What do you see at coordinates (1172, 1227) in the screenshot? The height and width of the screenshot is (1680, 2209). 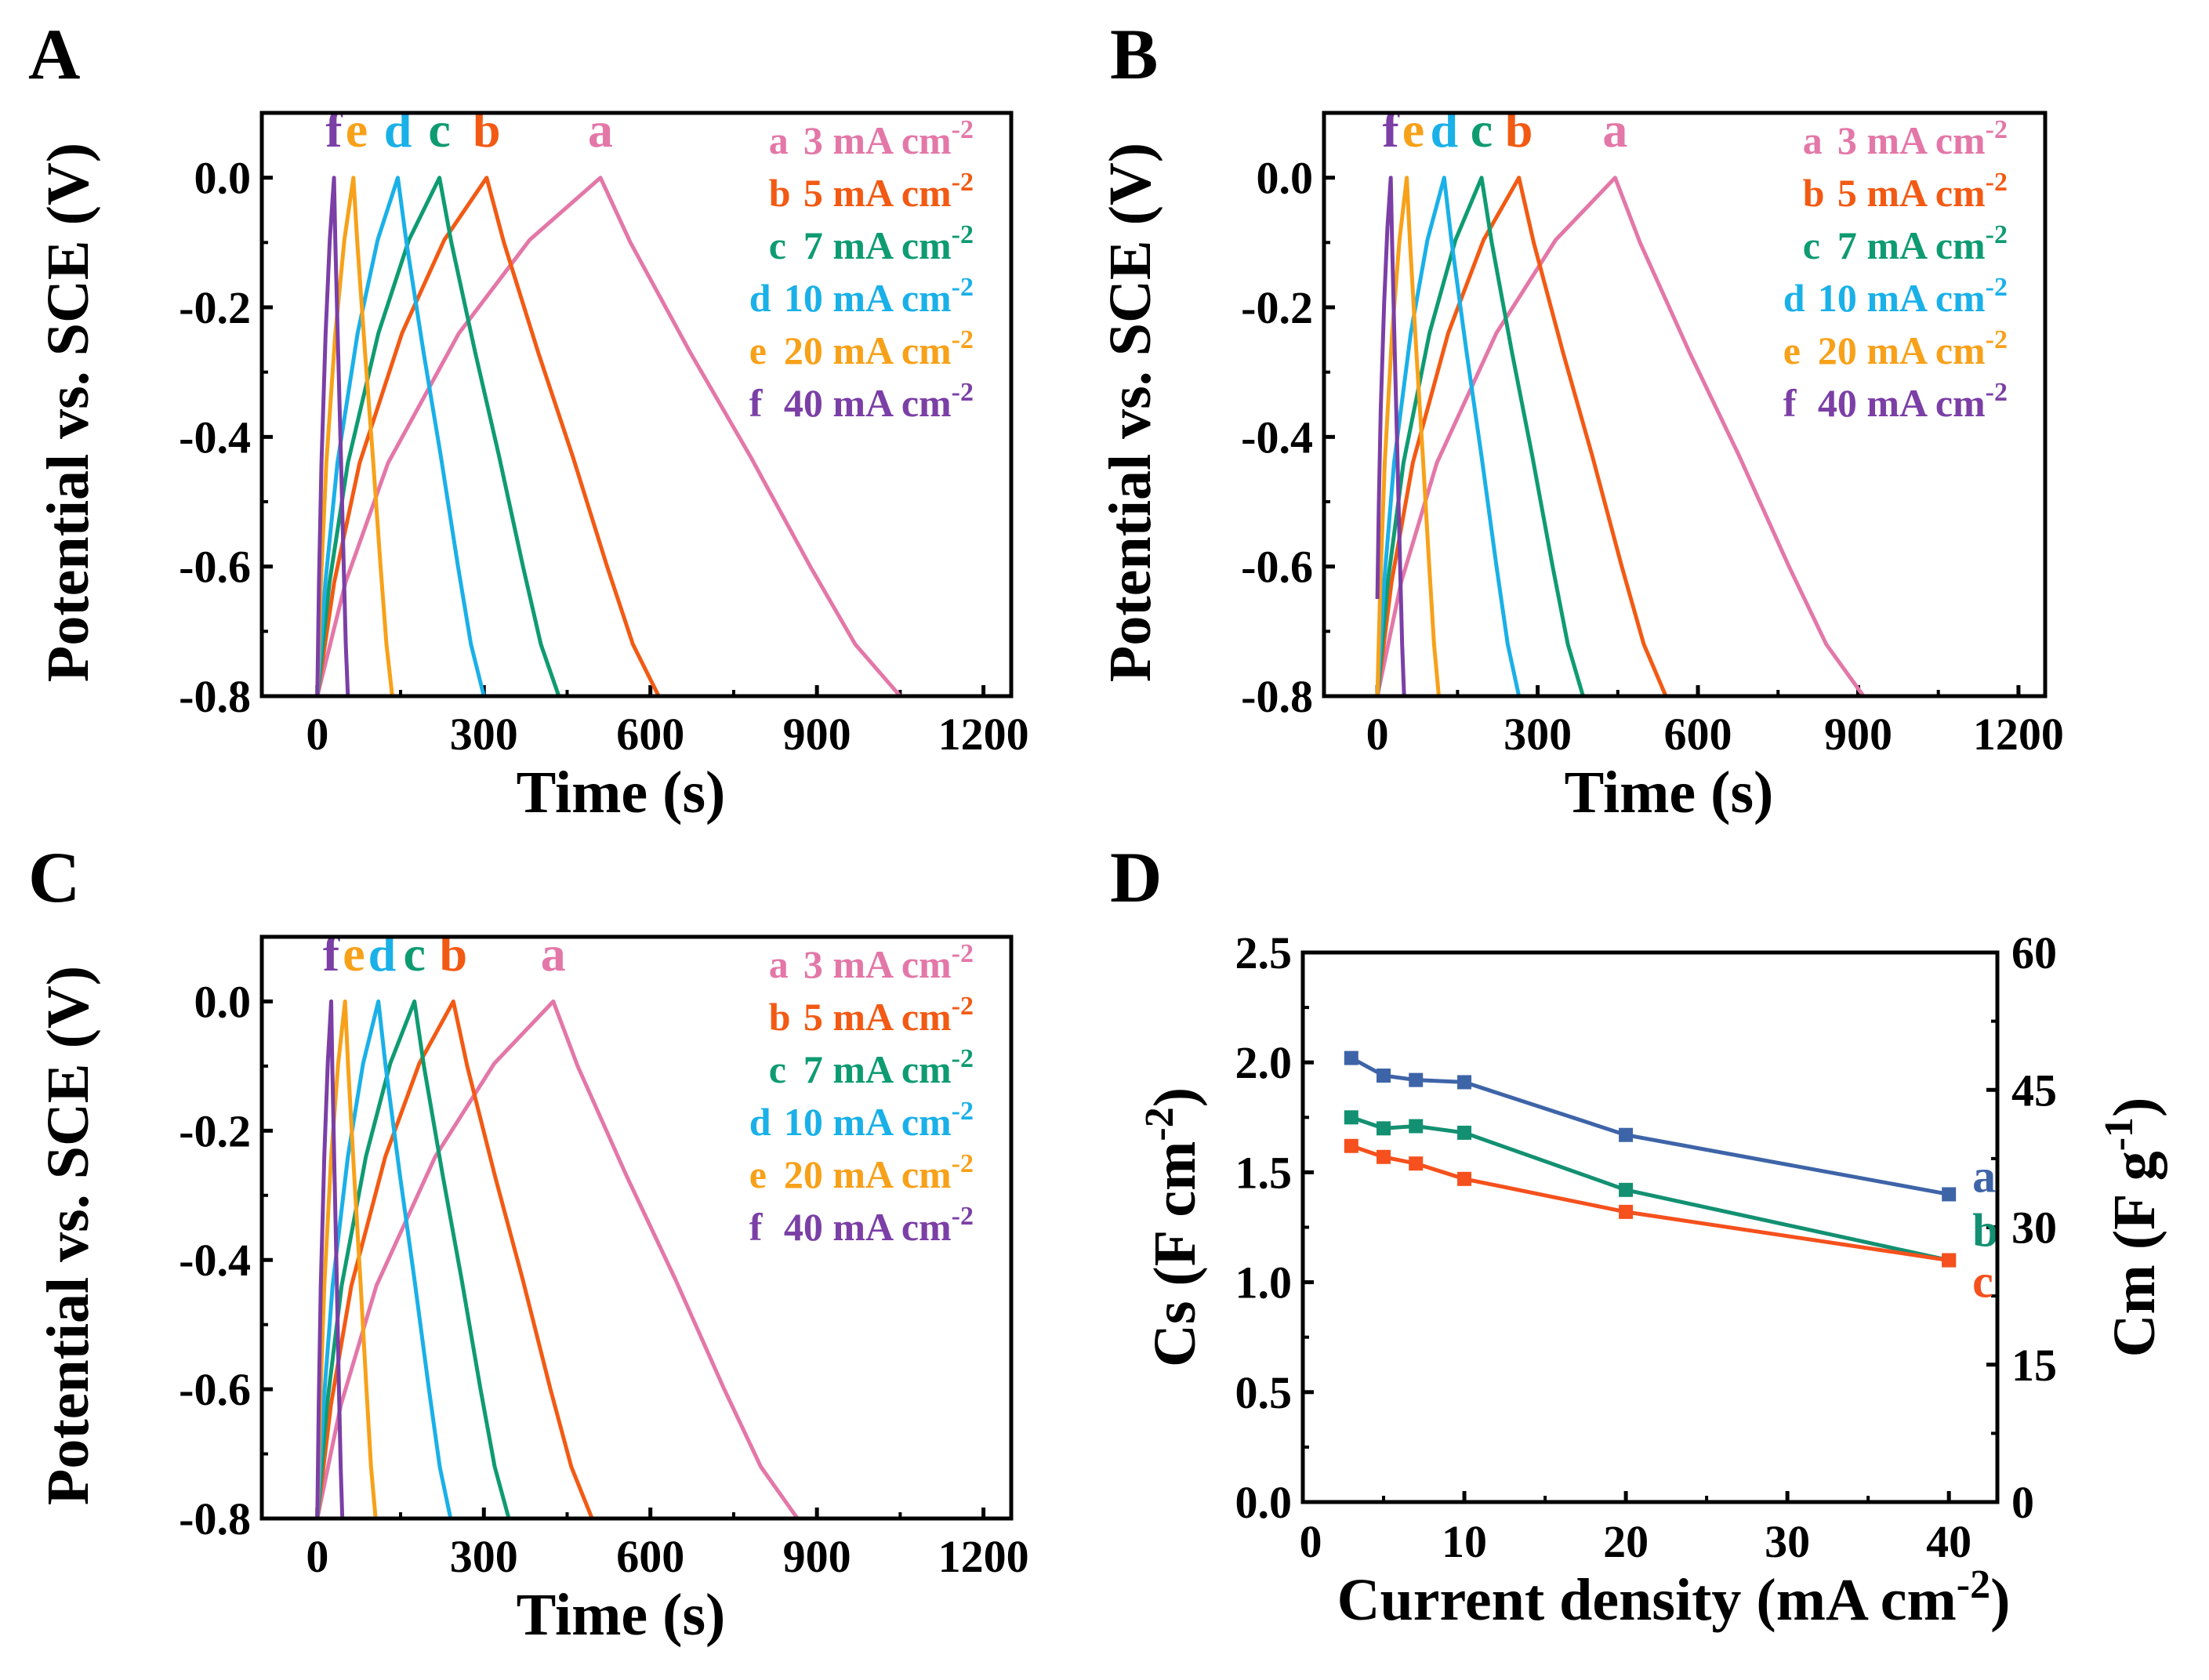 I see `y-axis-label: Cs (F cm-2)` at bounding box center [1172, 1227].